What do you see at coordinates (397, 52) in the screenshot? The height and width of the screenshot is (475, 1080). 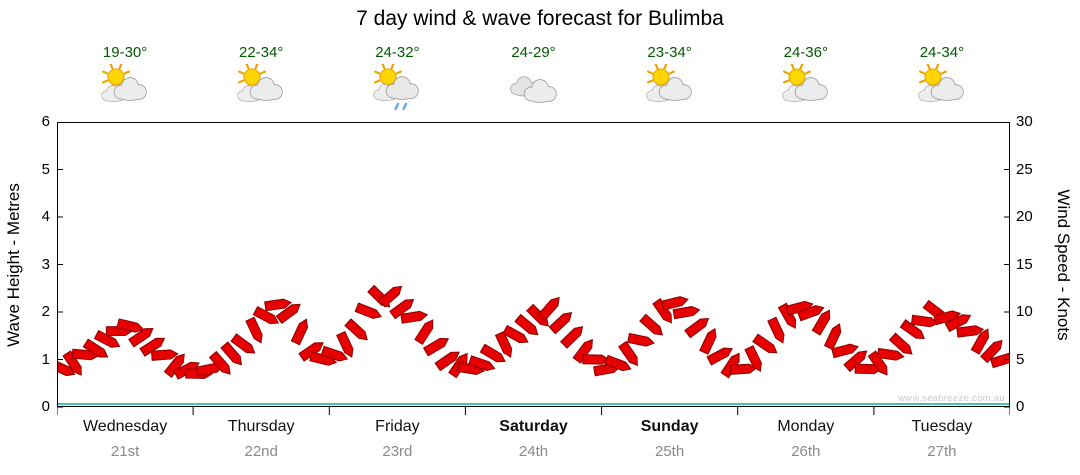 I see `temp-range-friday: 24-32°` at bounding box center [397, 52].